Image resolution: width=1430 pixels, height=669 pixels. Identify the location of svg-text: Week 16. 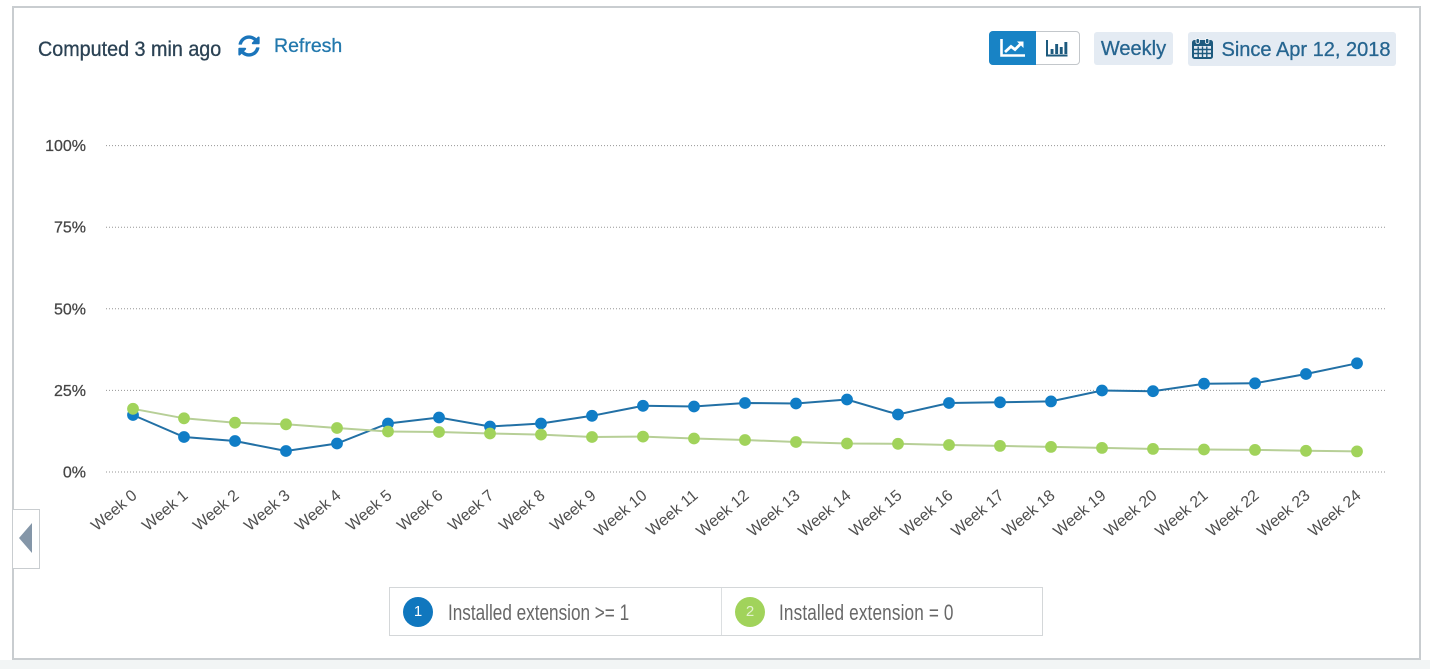
(926, 513).